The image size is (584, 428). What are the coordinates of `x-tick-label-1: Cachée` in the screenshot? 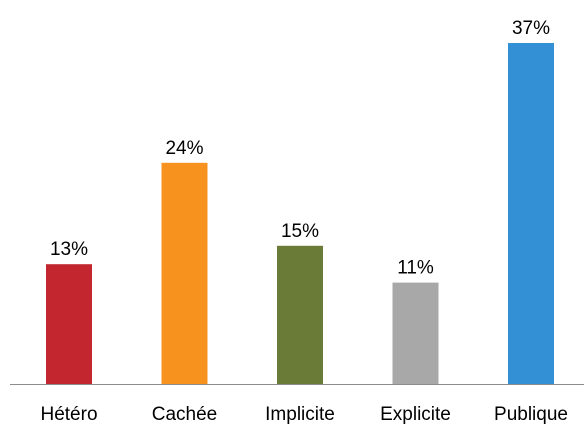 It's located at (185, 414).